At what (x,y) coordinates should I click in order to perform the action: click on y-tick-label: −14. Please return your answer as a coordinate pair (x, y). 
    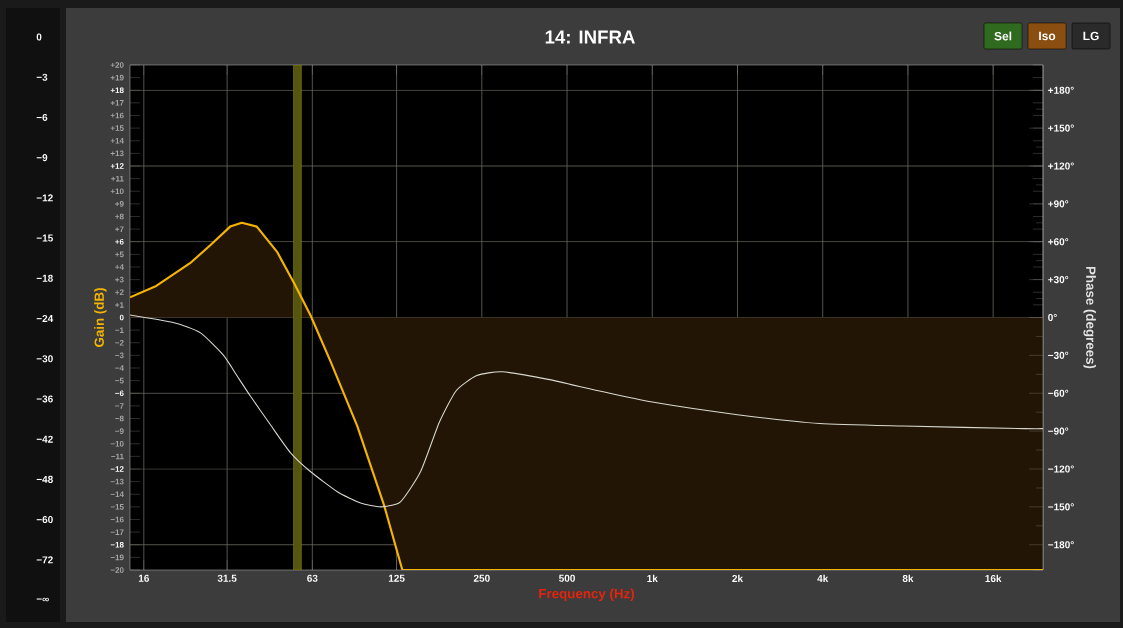
    Looking at the image, I should click on (117, 494).